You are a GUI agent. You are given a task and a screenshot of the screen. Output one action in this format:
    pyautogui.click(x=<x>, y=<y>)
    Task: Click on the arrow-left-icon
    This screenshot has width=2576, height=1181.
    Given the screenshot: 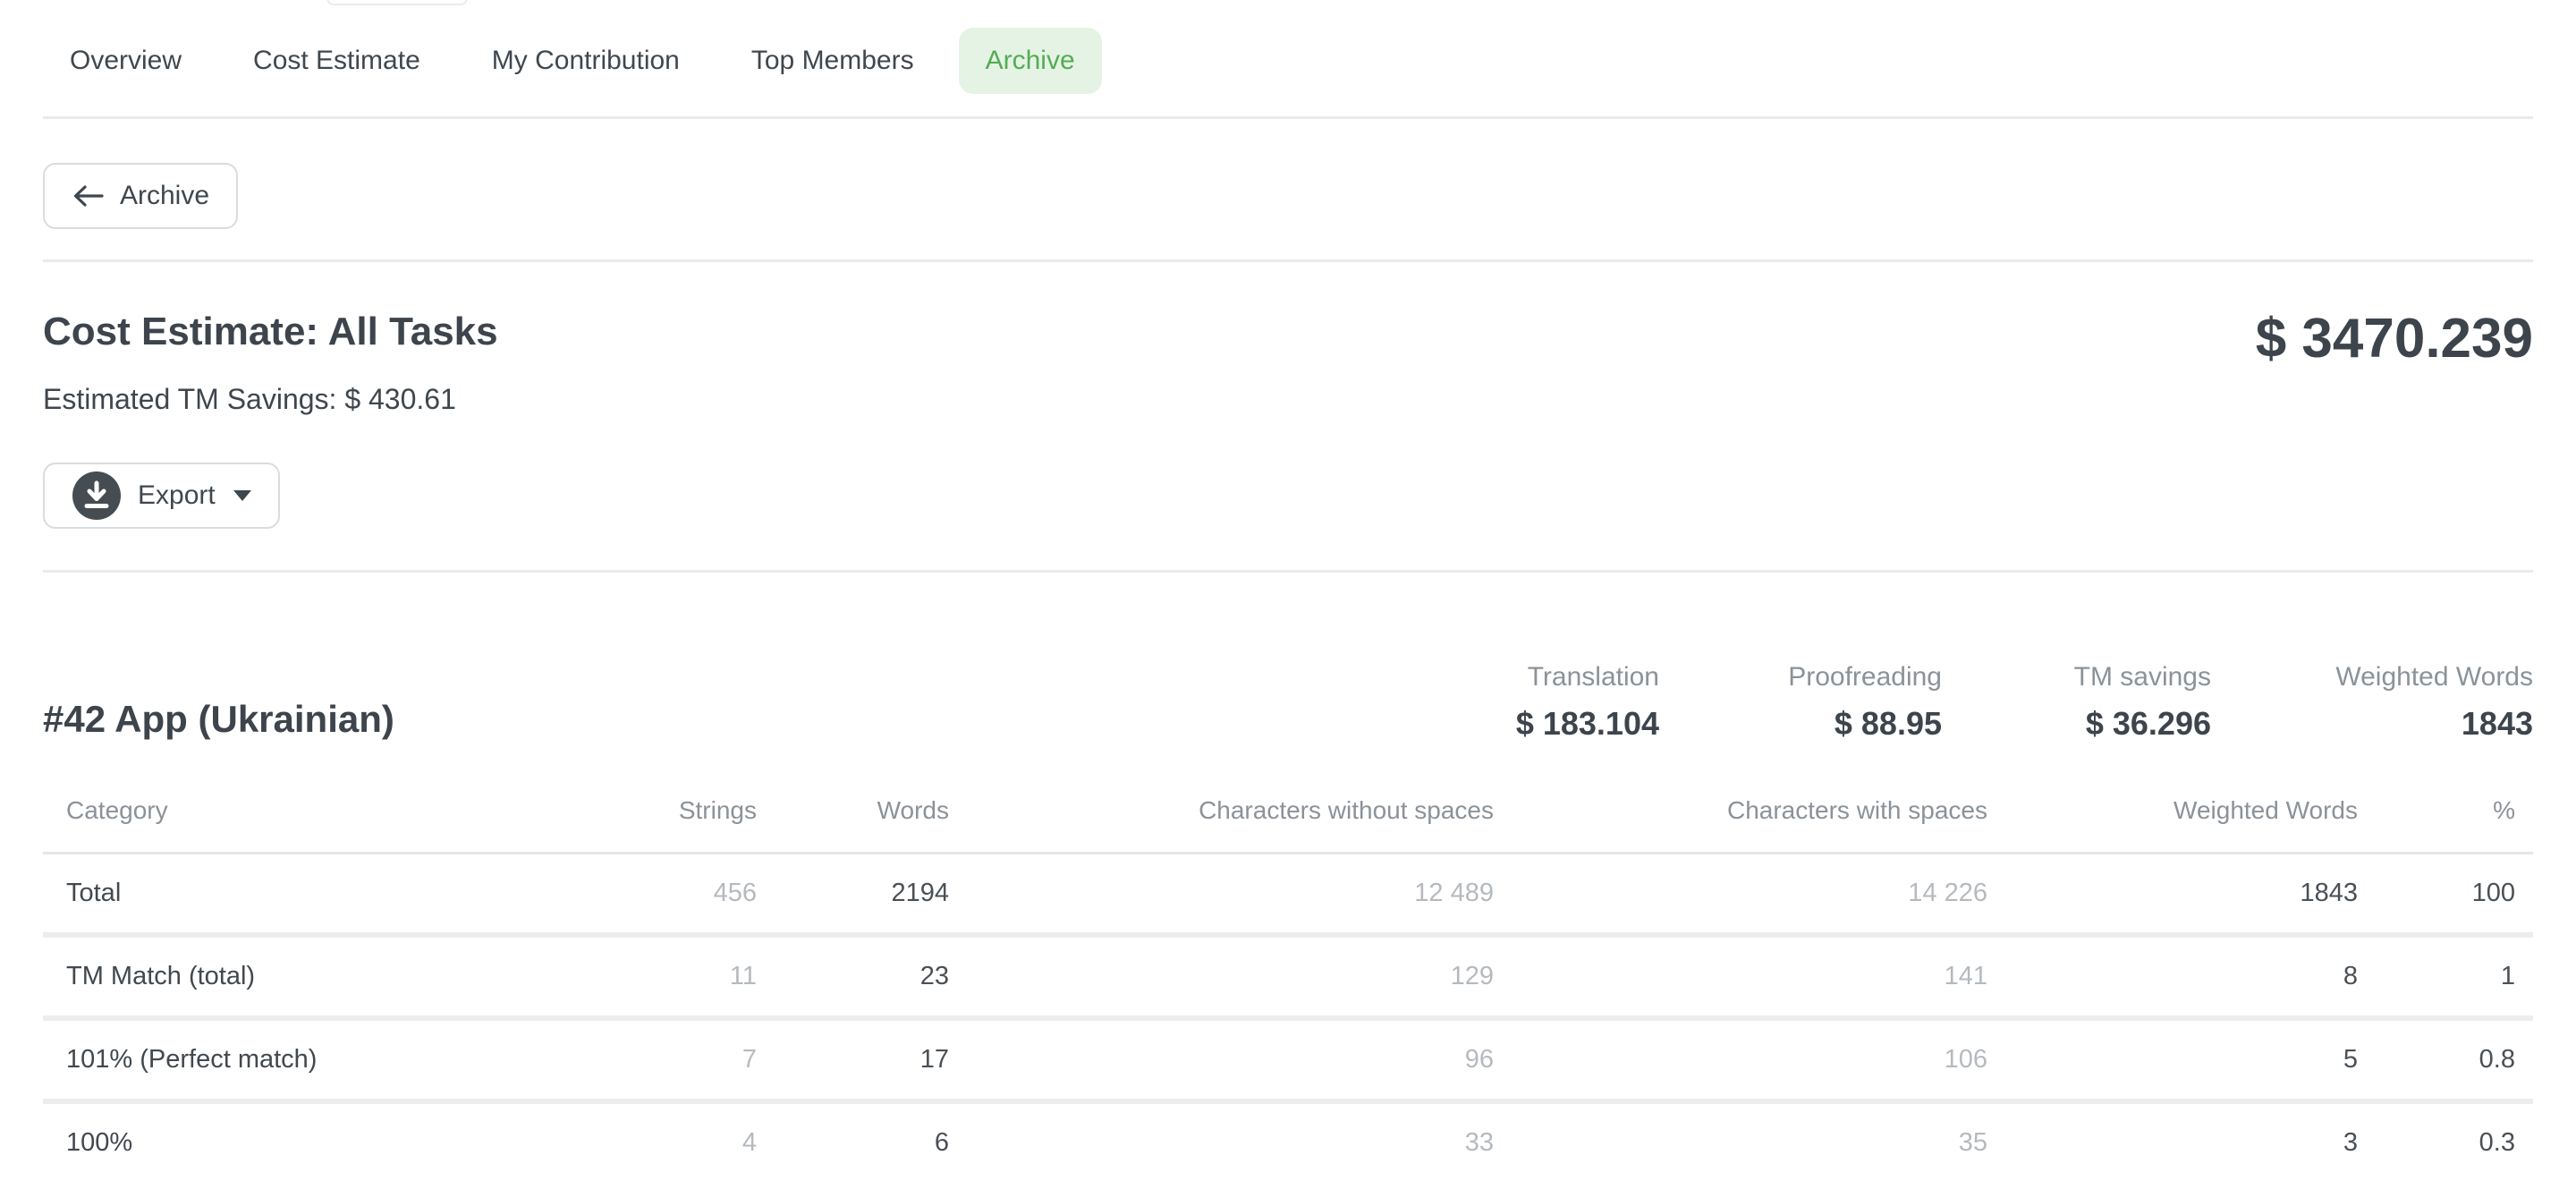 What is the action you would take?
    pyautogui.click(x=89, y=195)
    